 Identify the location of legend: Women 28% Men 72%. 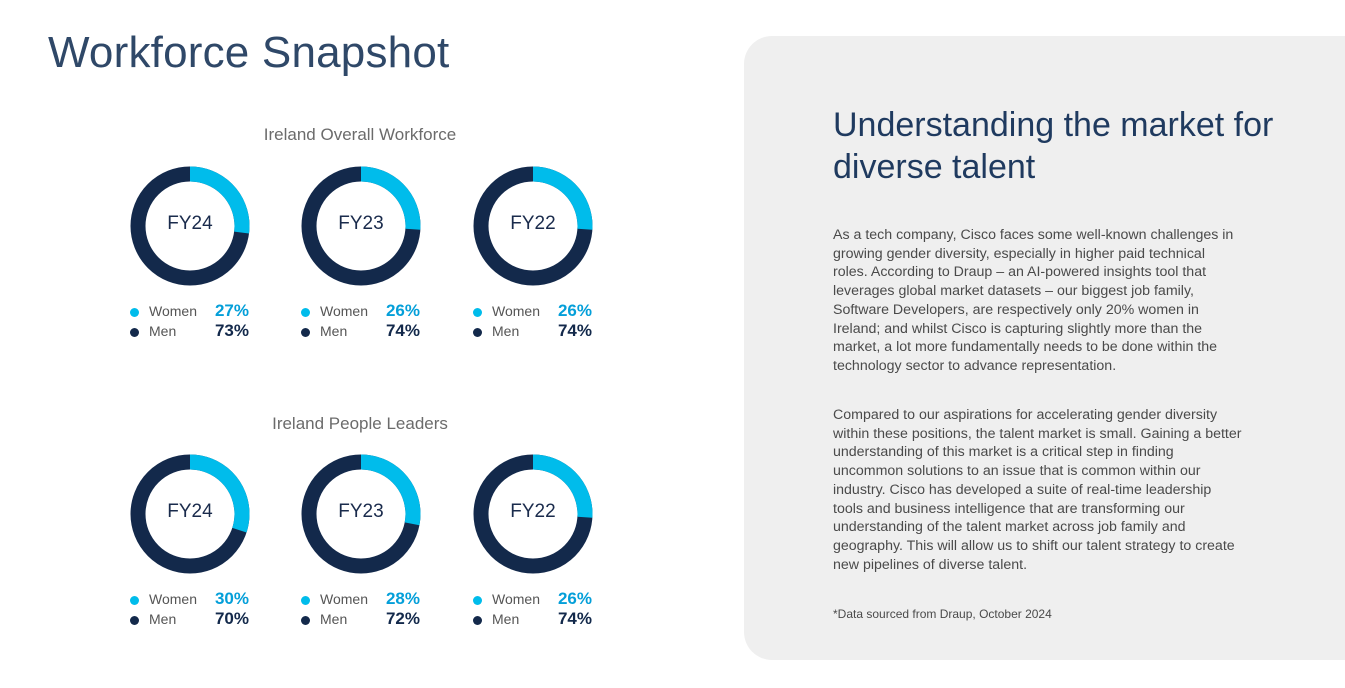
(362, 610).